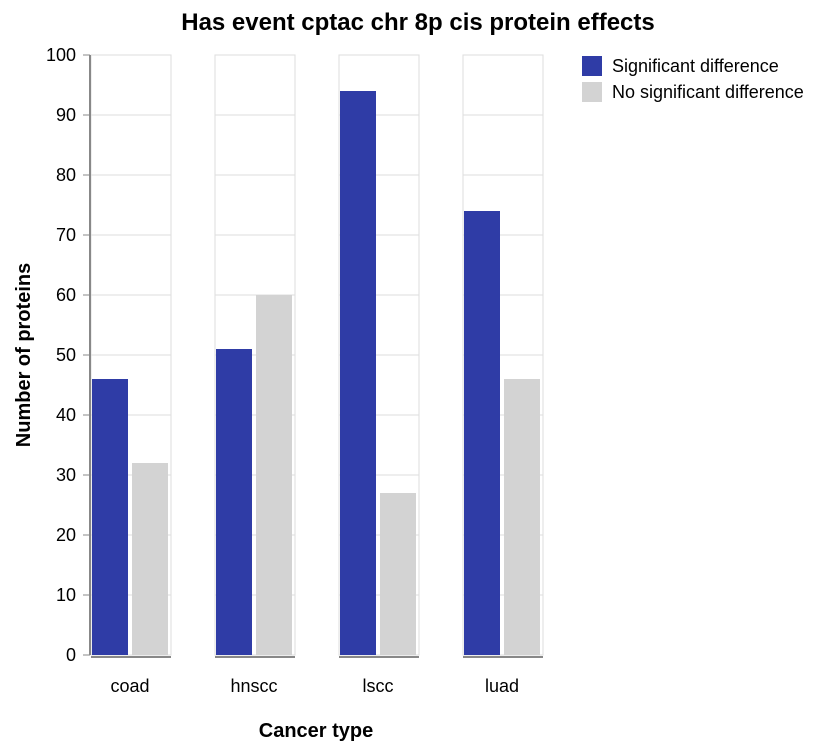 The height and width of the screenshot is (752, 836). What do you see at coordinates (66, 235) in the screenshot?
I see `y-tick-label: 70` at bounding box center [66, 235].